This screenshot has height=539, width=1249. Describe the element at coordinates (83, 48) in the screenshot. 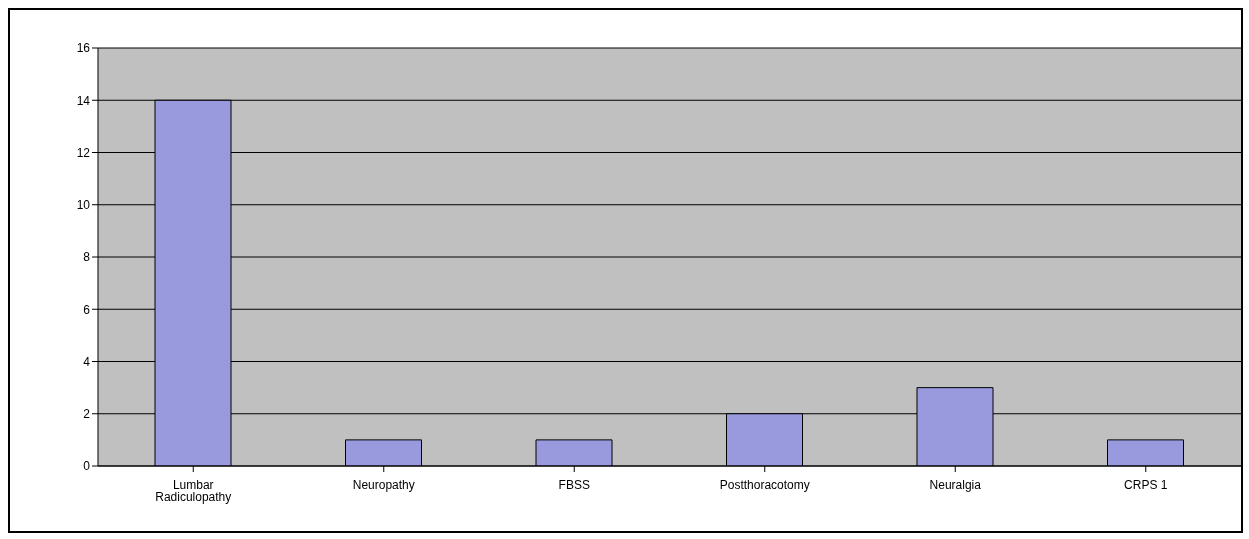

I see `y-tick-label: 16` at that location.